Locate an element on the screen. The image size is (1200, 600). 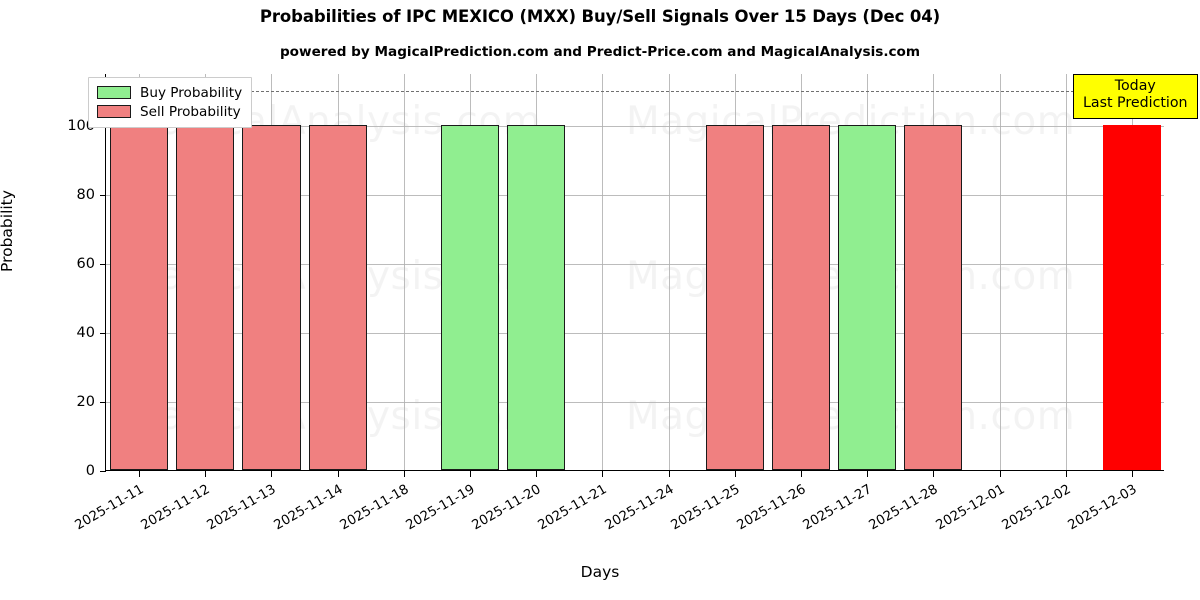
legend-label-sell: Sell Probability is located at coordinates (190, 111).